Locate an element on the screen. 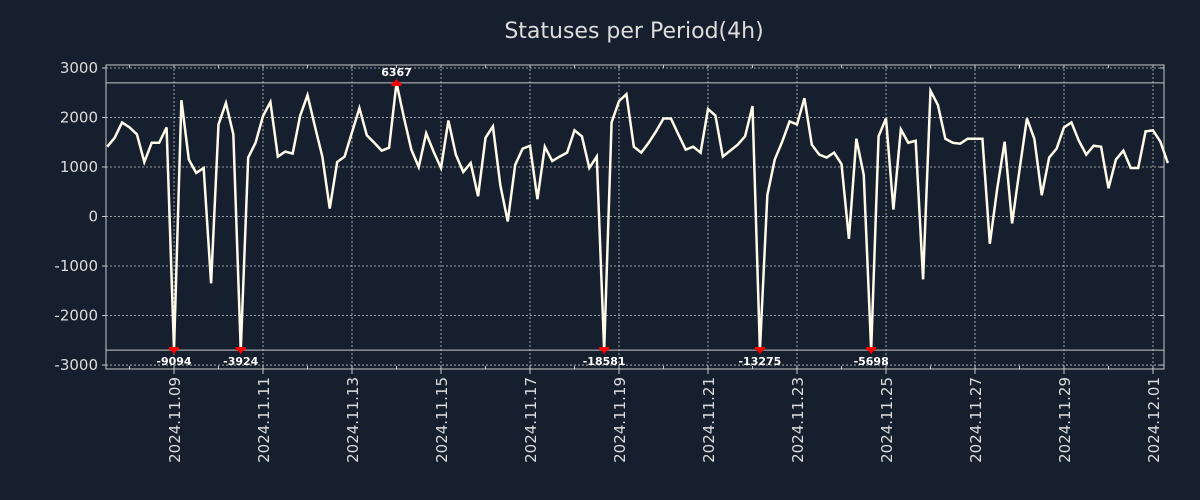  min-annotation: -3924 is located at coordinates (241, 361).